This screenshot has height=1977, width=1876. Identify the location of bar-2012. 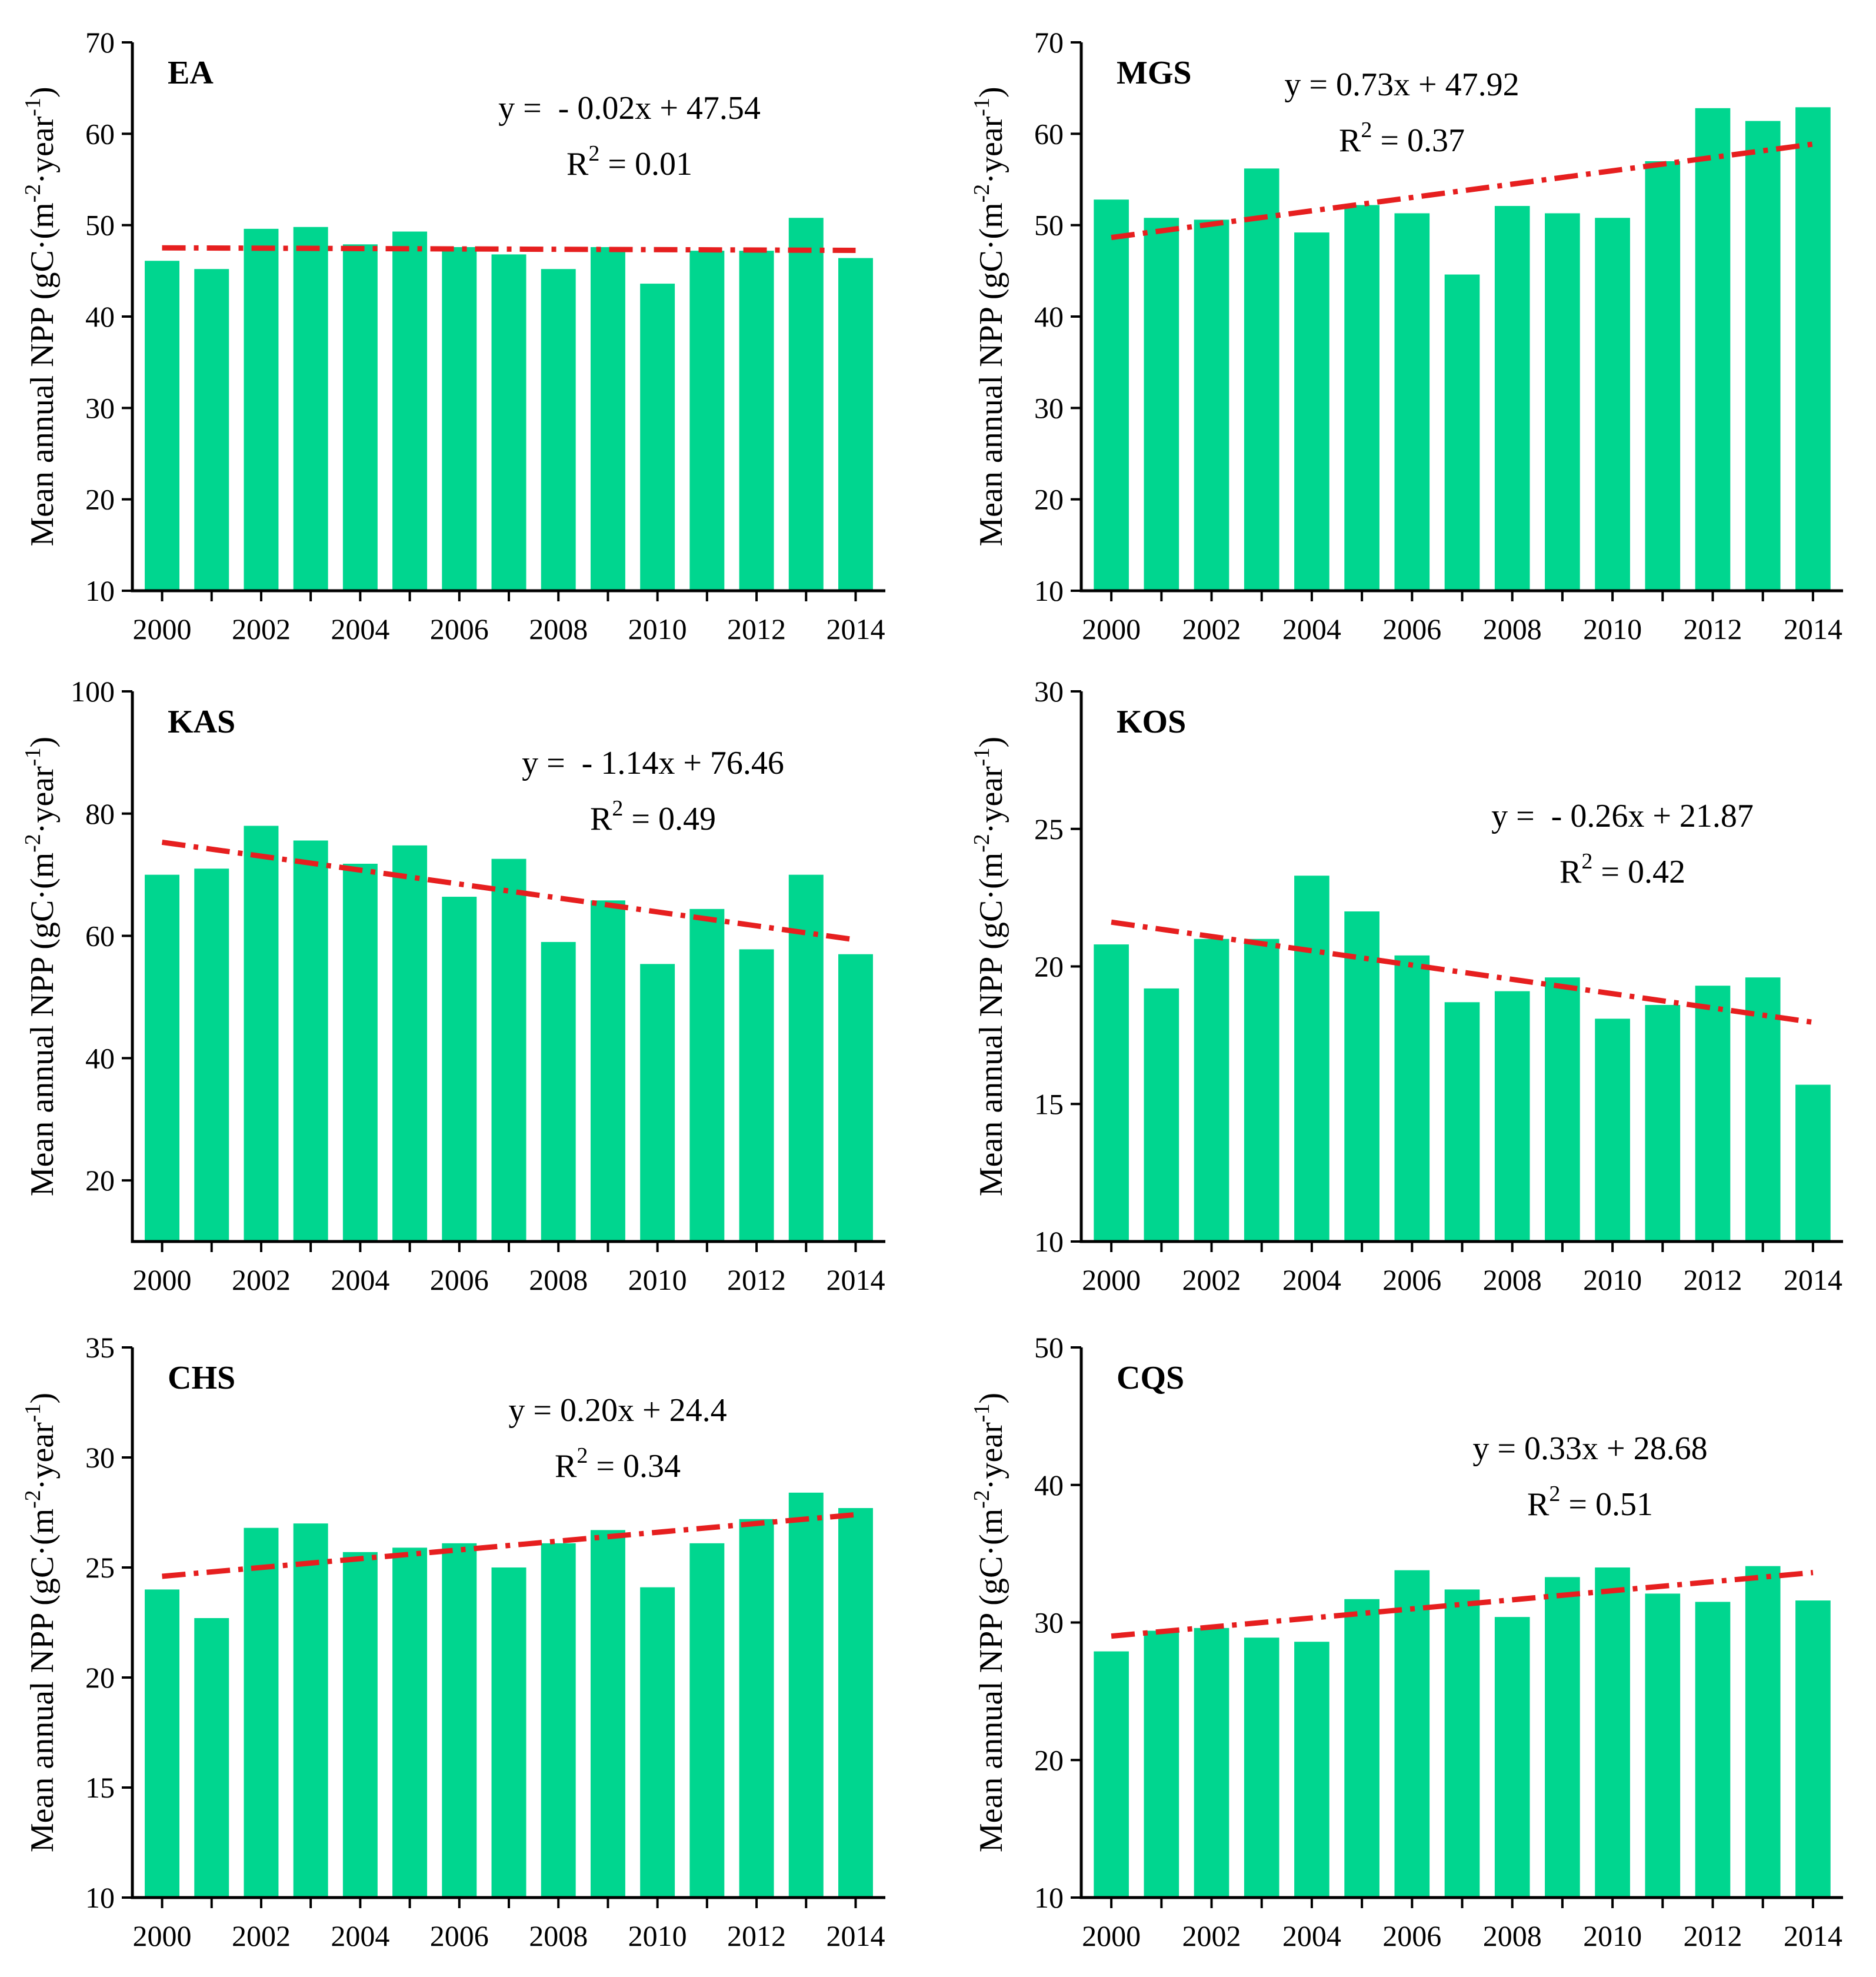
(756, 1095).